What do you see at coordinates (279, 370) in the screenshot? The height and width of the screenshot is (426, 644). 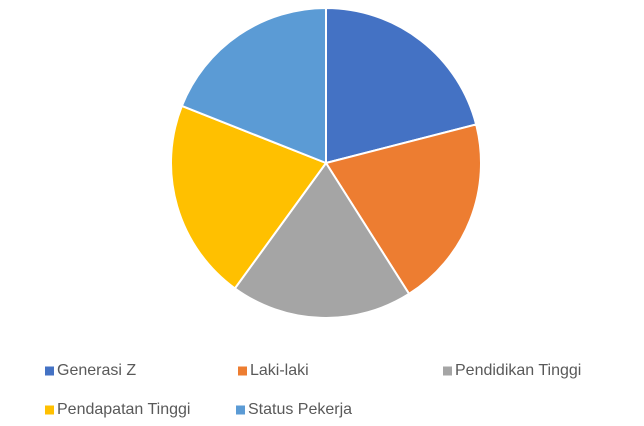 I see `legend-label: Laki-laki` at bounding box center [279, 370].